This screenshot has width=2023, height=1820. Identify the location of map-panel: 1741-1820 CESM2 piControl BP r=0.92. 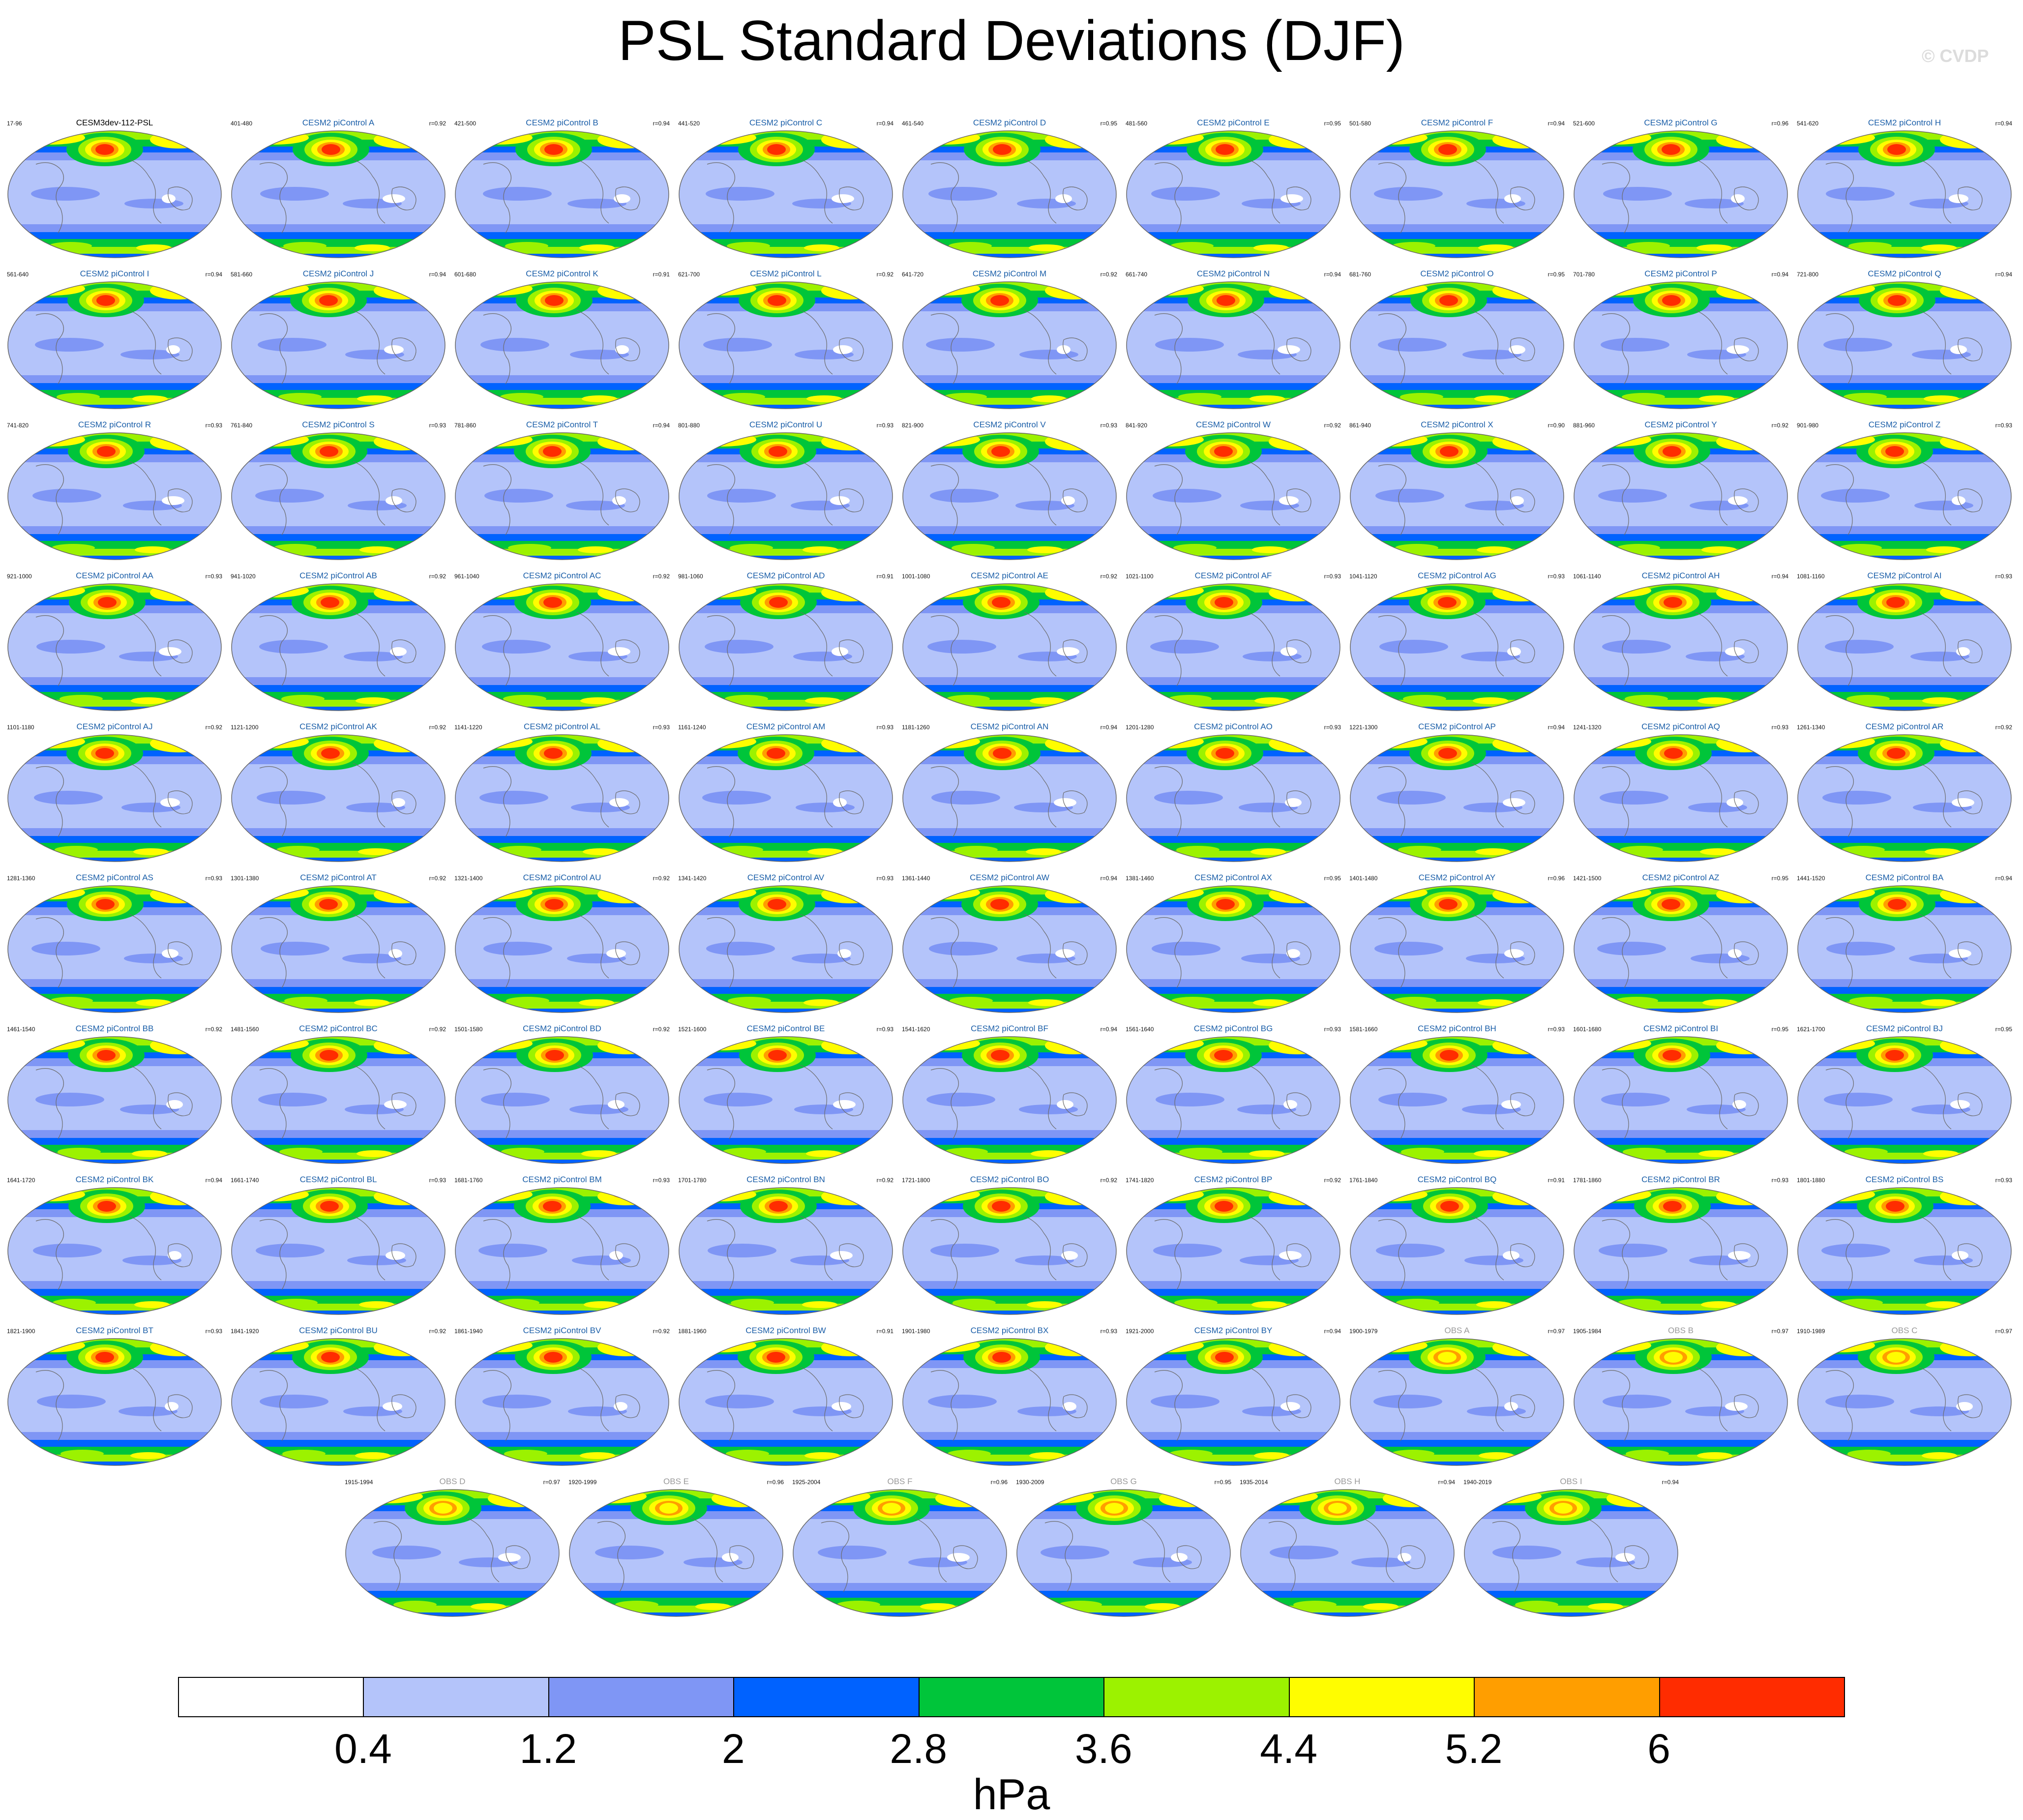
(1233, 1247).